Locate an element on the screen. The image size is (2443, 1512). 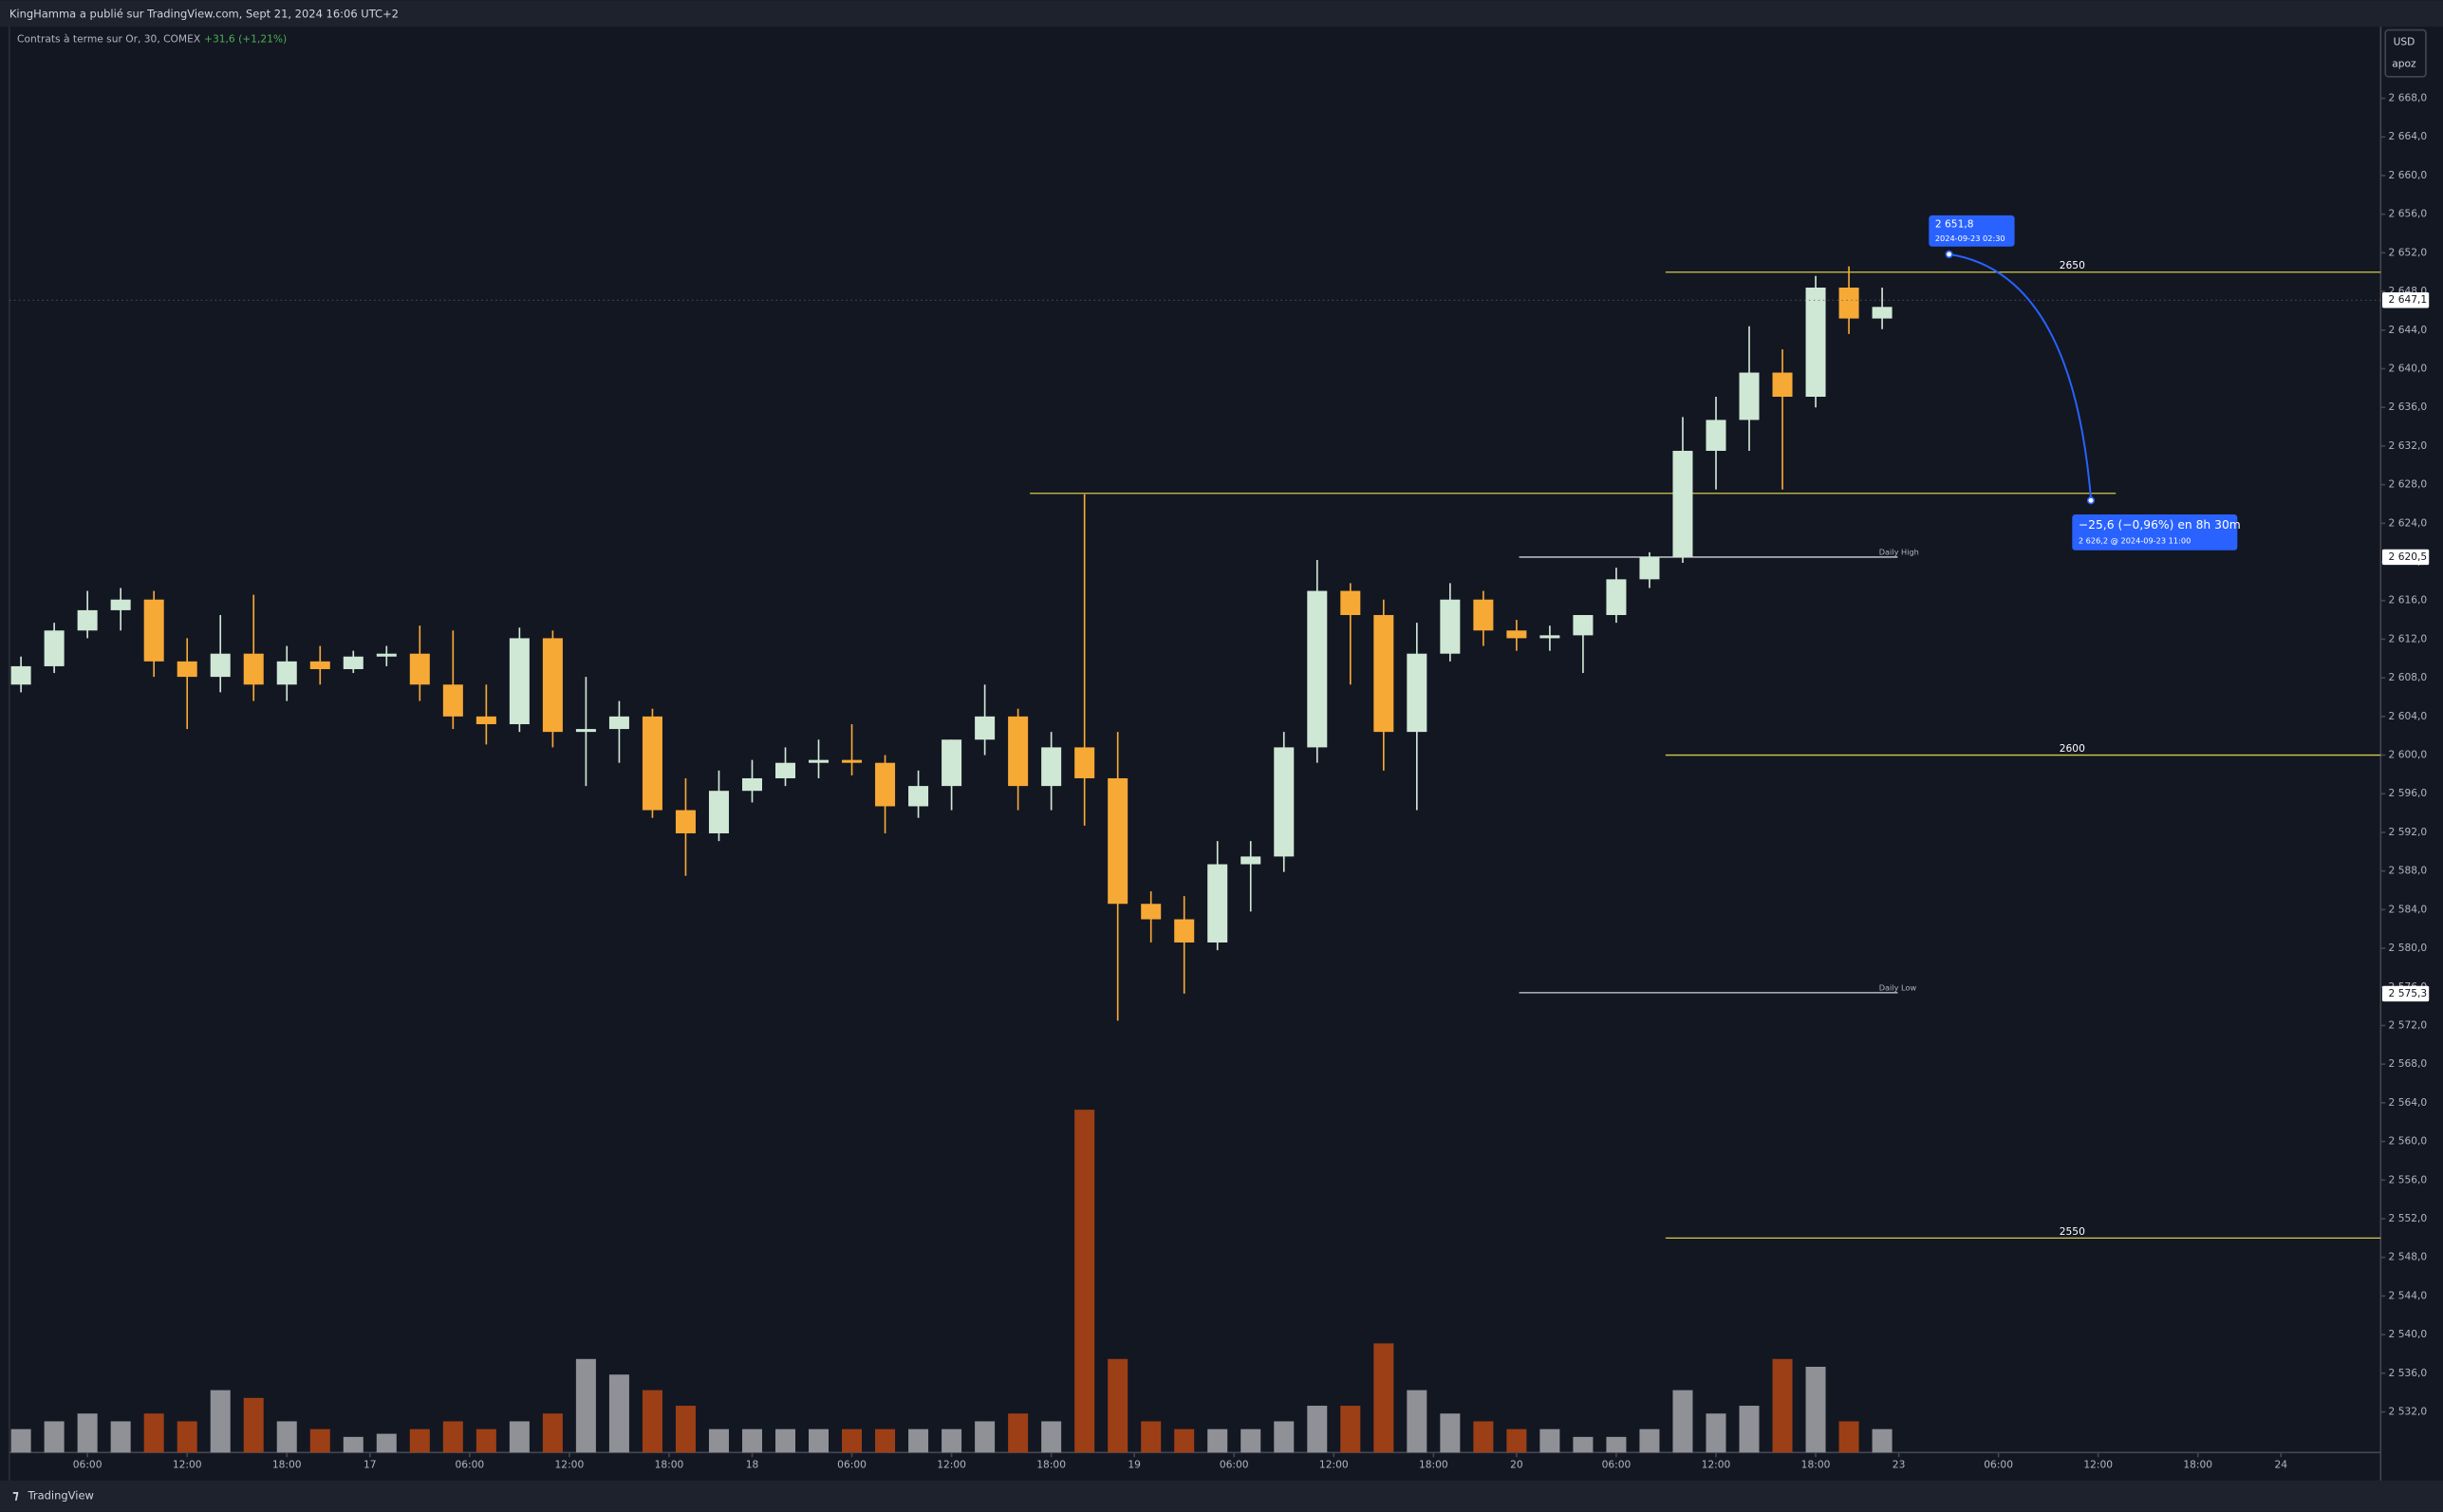
currency-box is located at coordinates (2405, 53).